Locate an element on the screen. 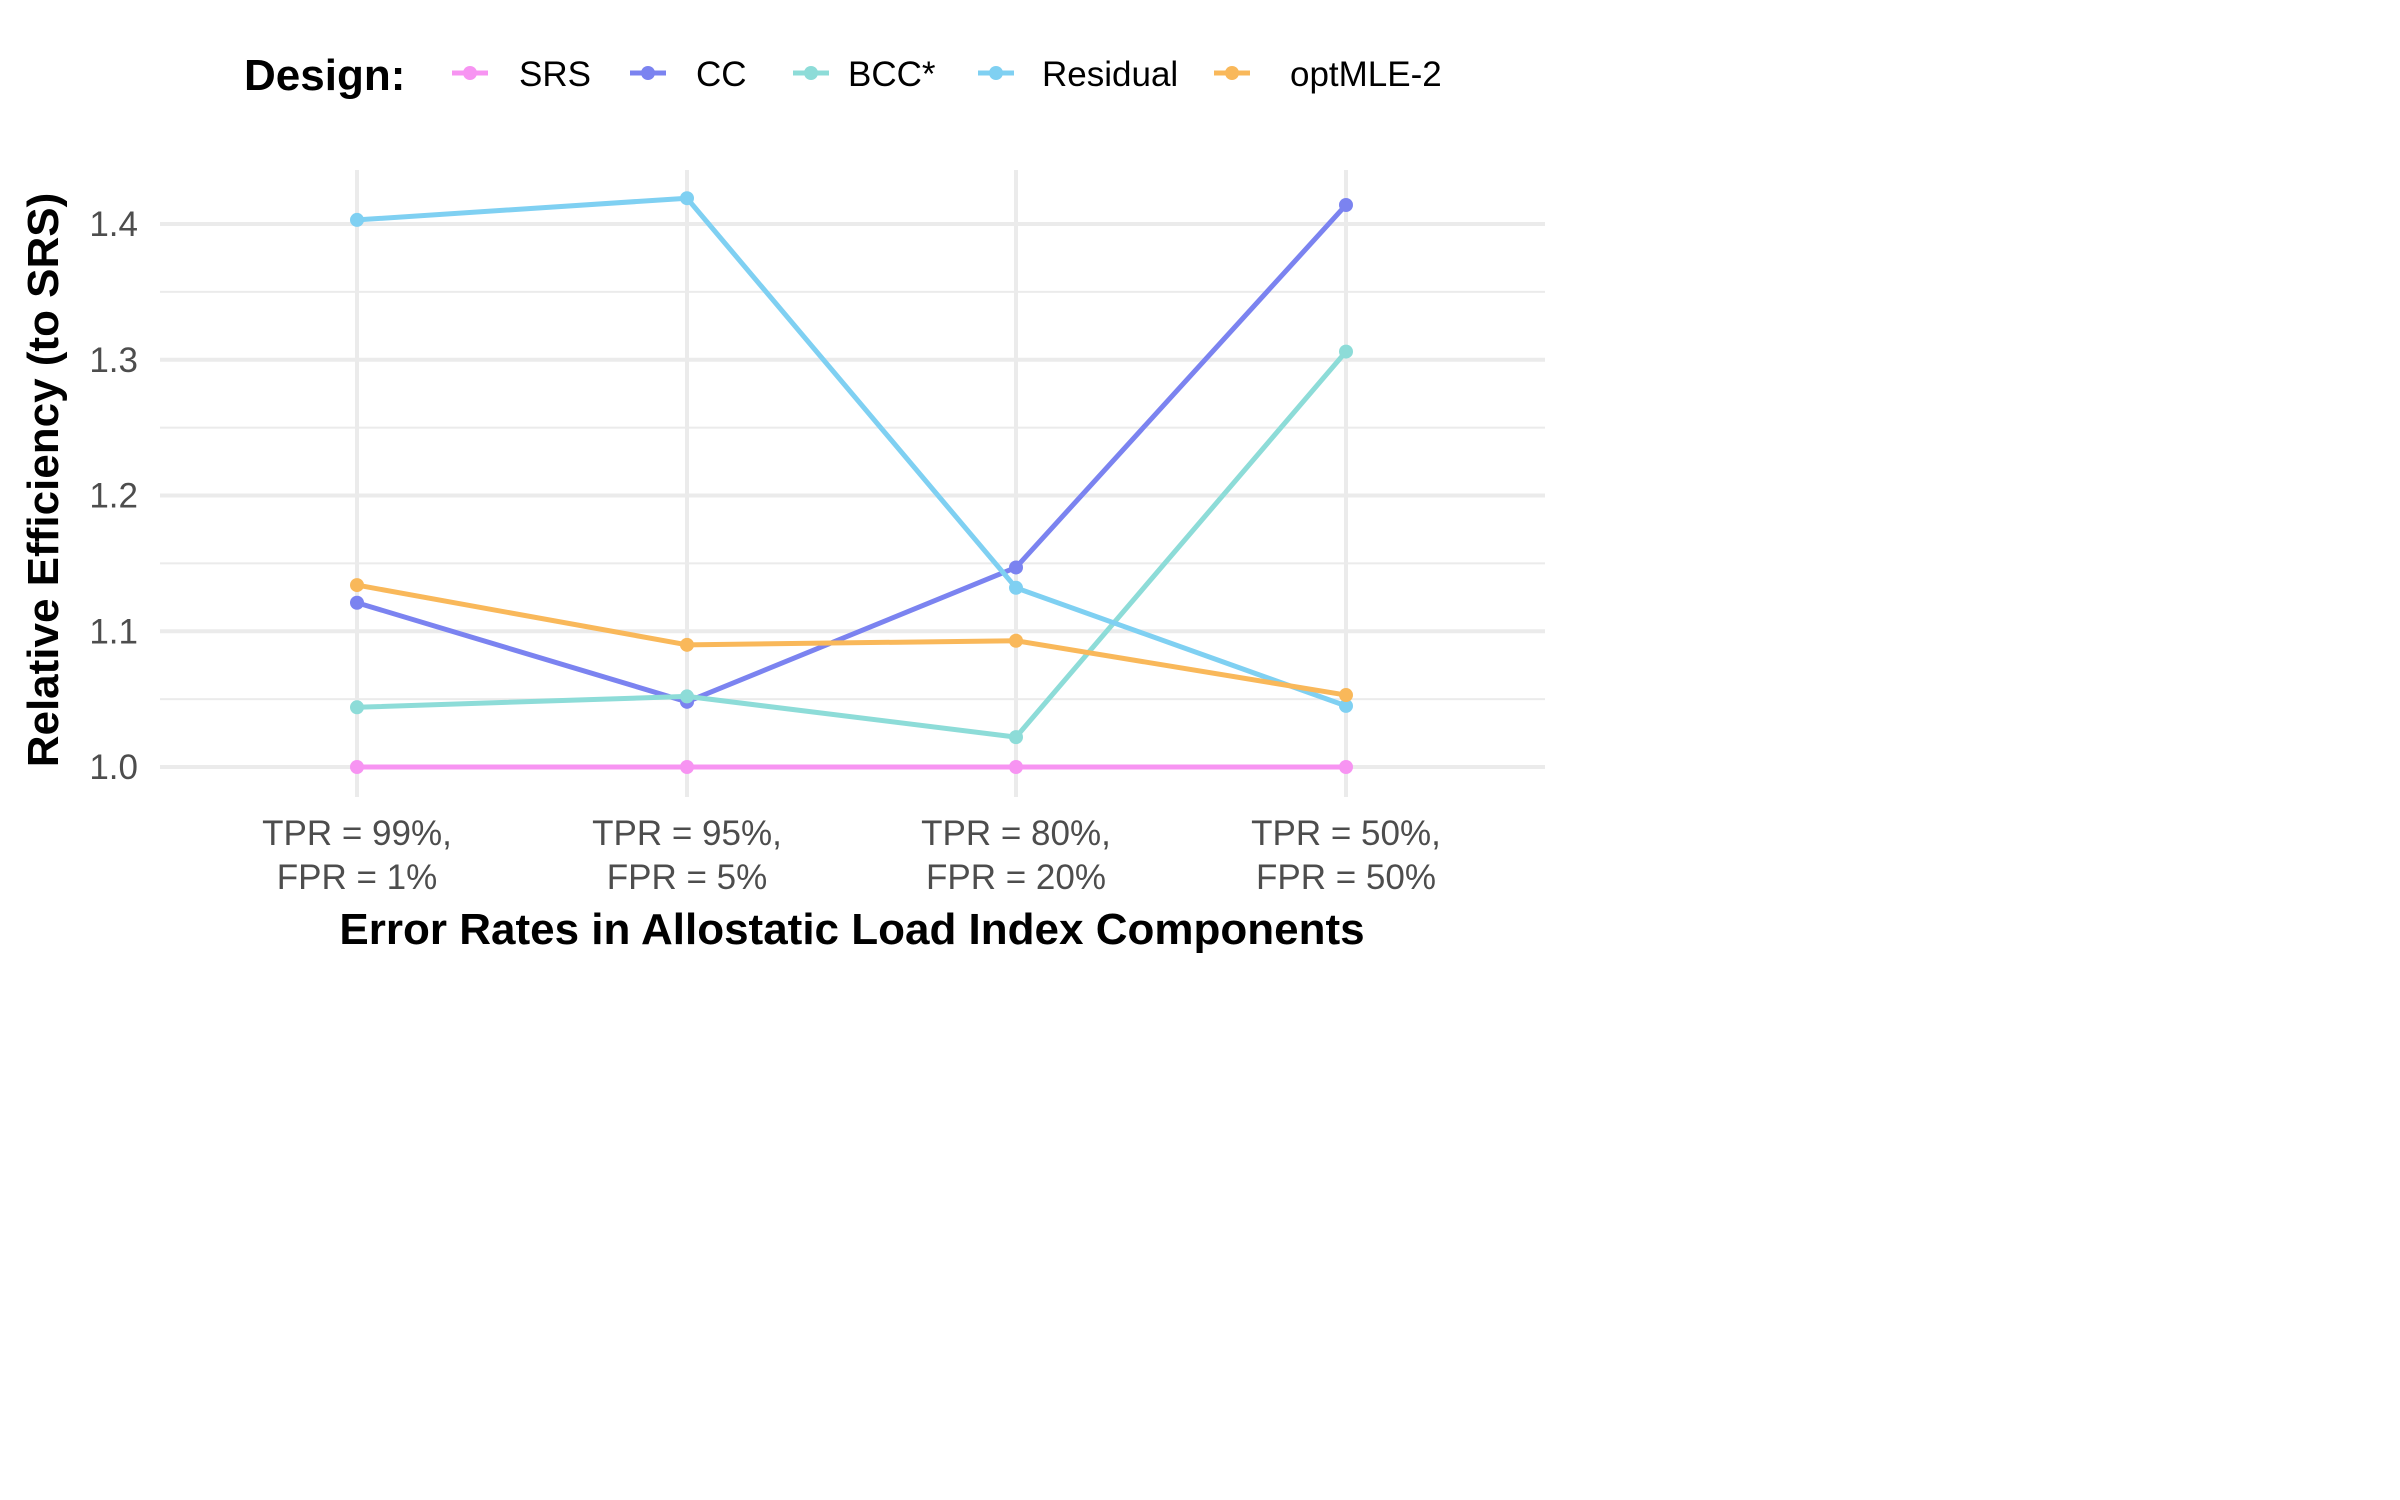 This screenshot has height=1500, width=2400. x-tick-label-line: FPR = 50% is located at coordinates (1346, 877).